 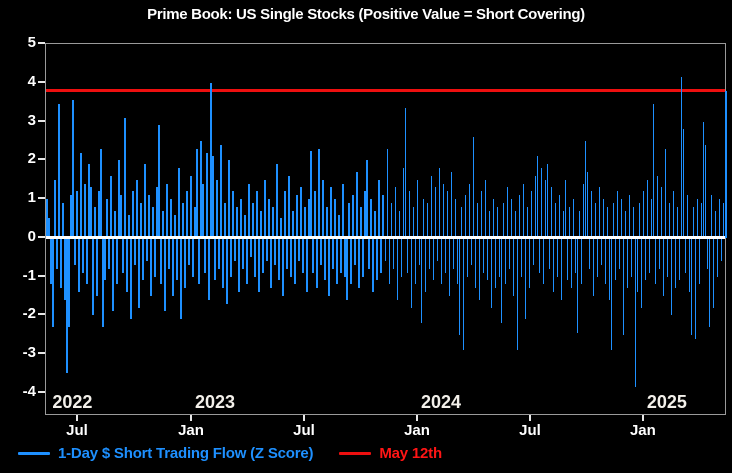 What do you see at coordinates (31, 159) in the screenshot?
I see `y-tick-label: 2` at bounding box center [31, 159].